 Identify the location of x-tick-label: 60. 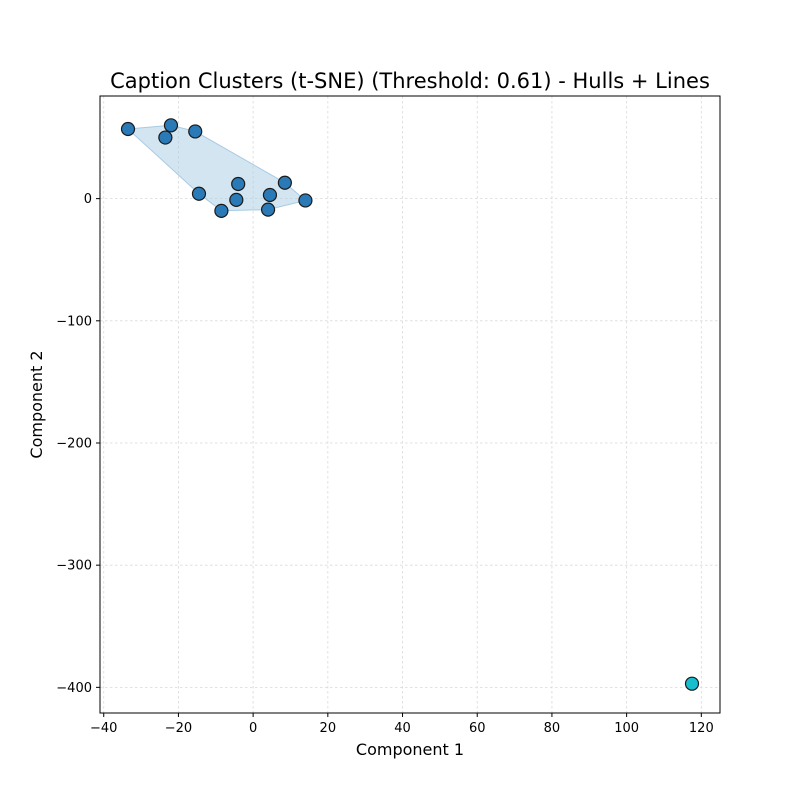
(477, 728).